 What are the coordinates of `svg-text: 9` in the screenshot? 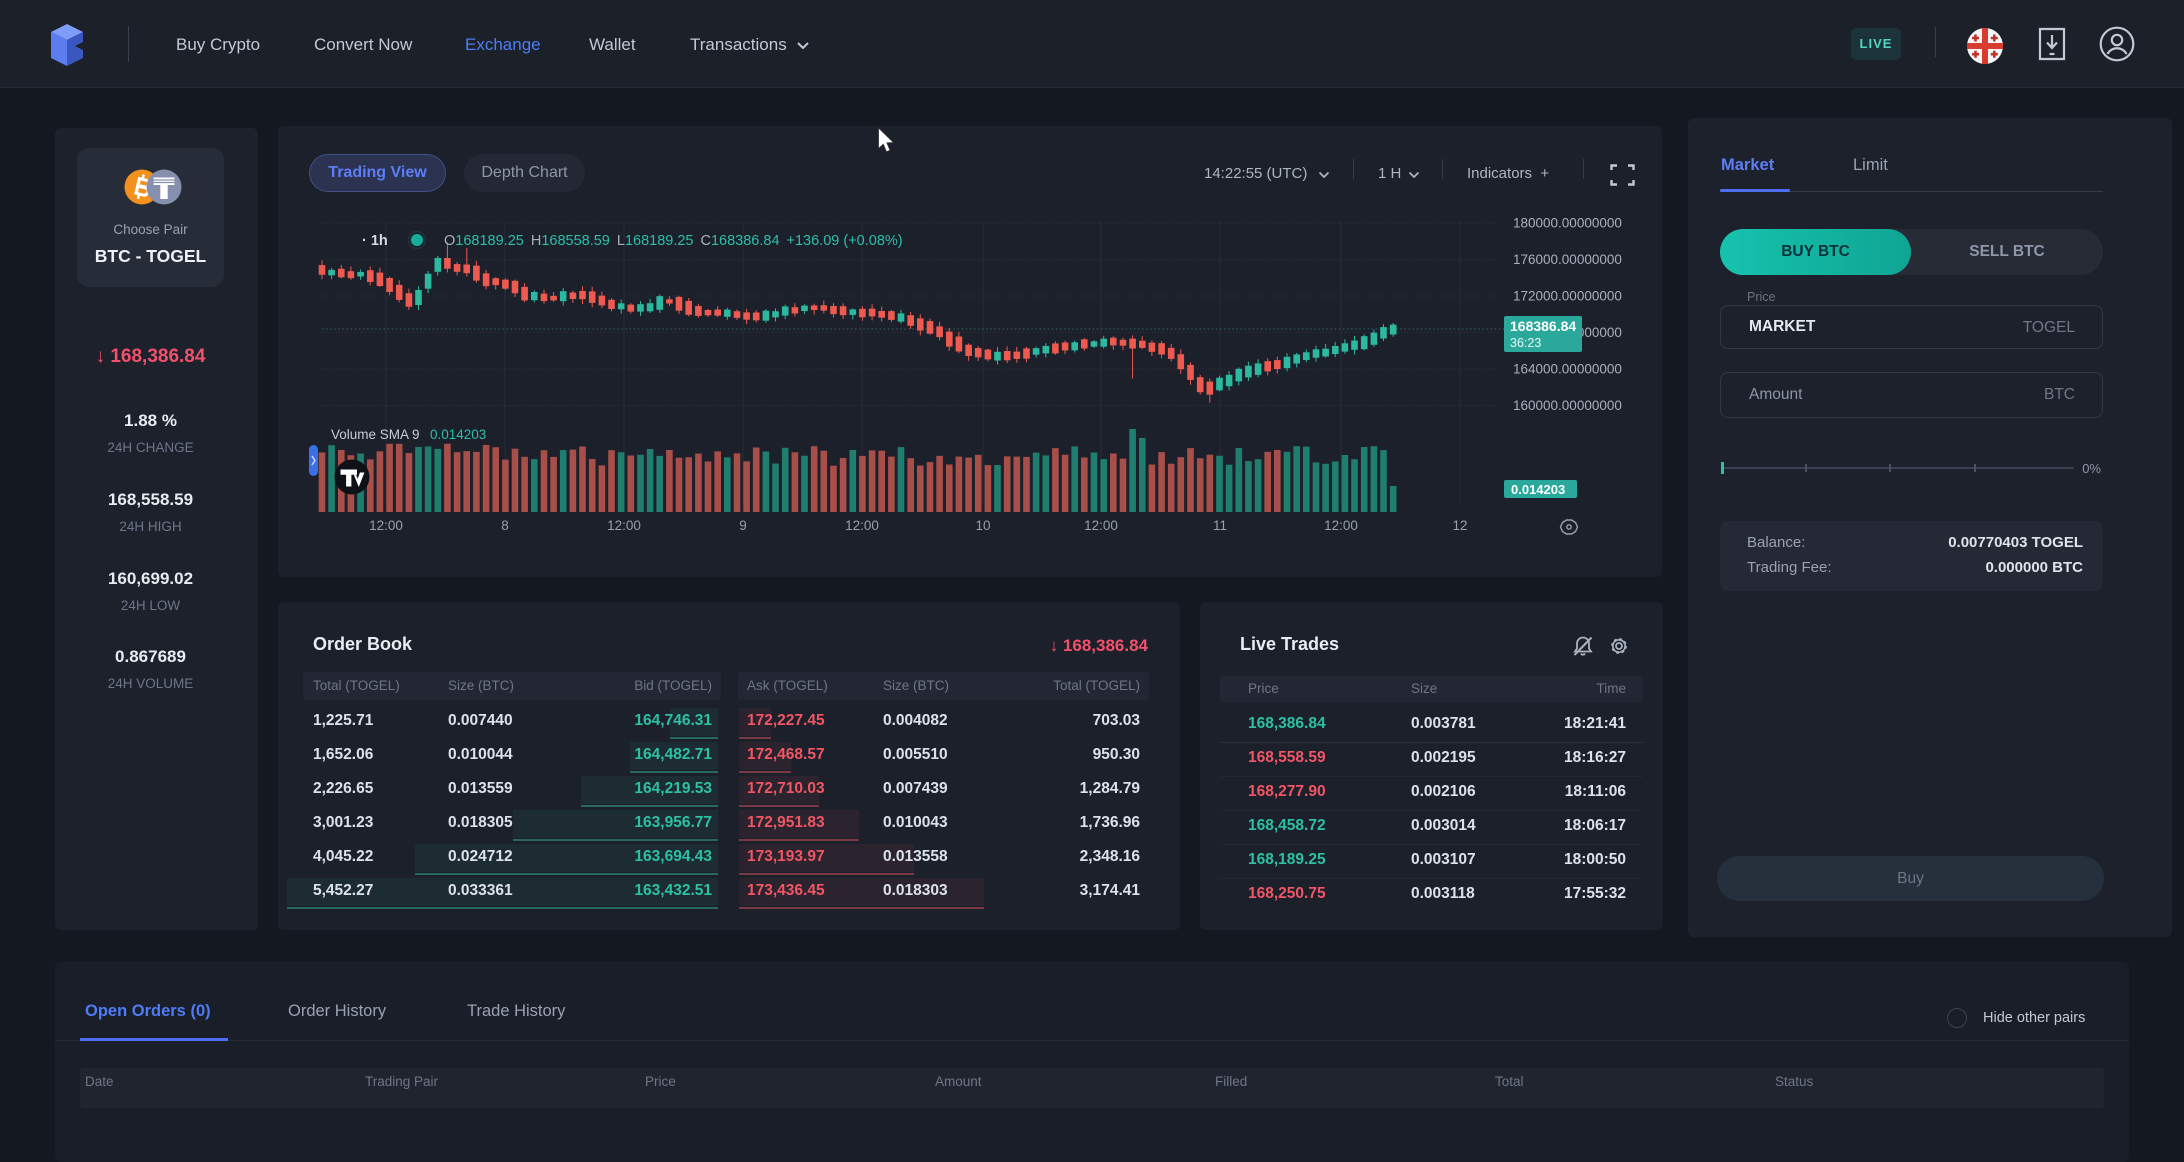 It's located at (743, 525).